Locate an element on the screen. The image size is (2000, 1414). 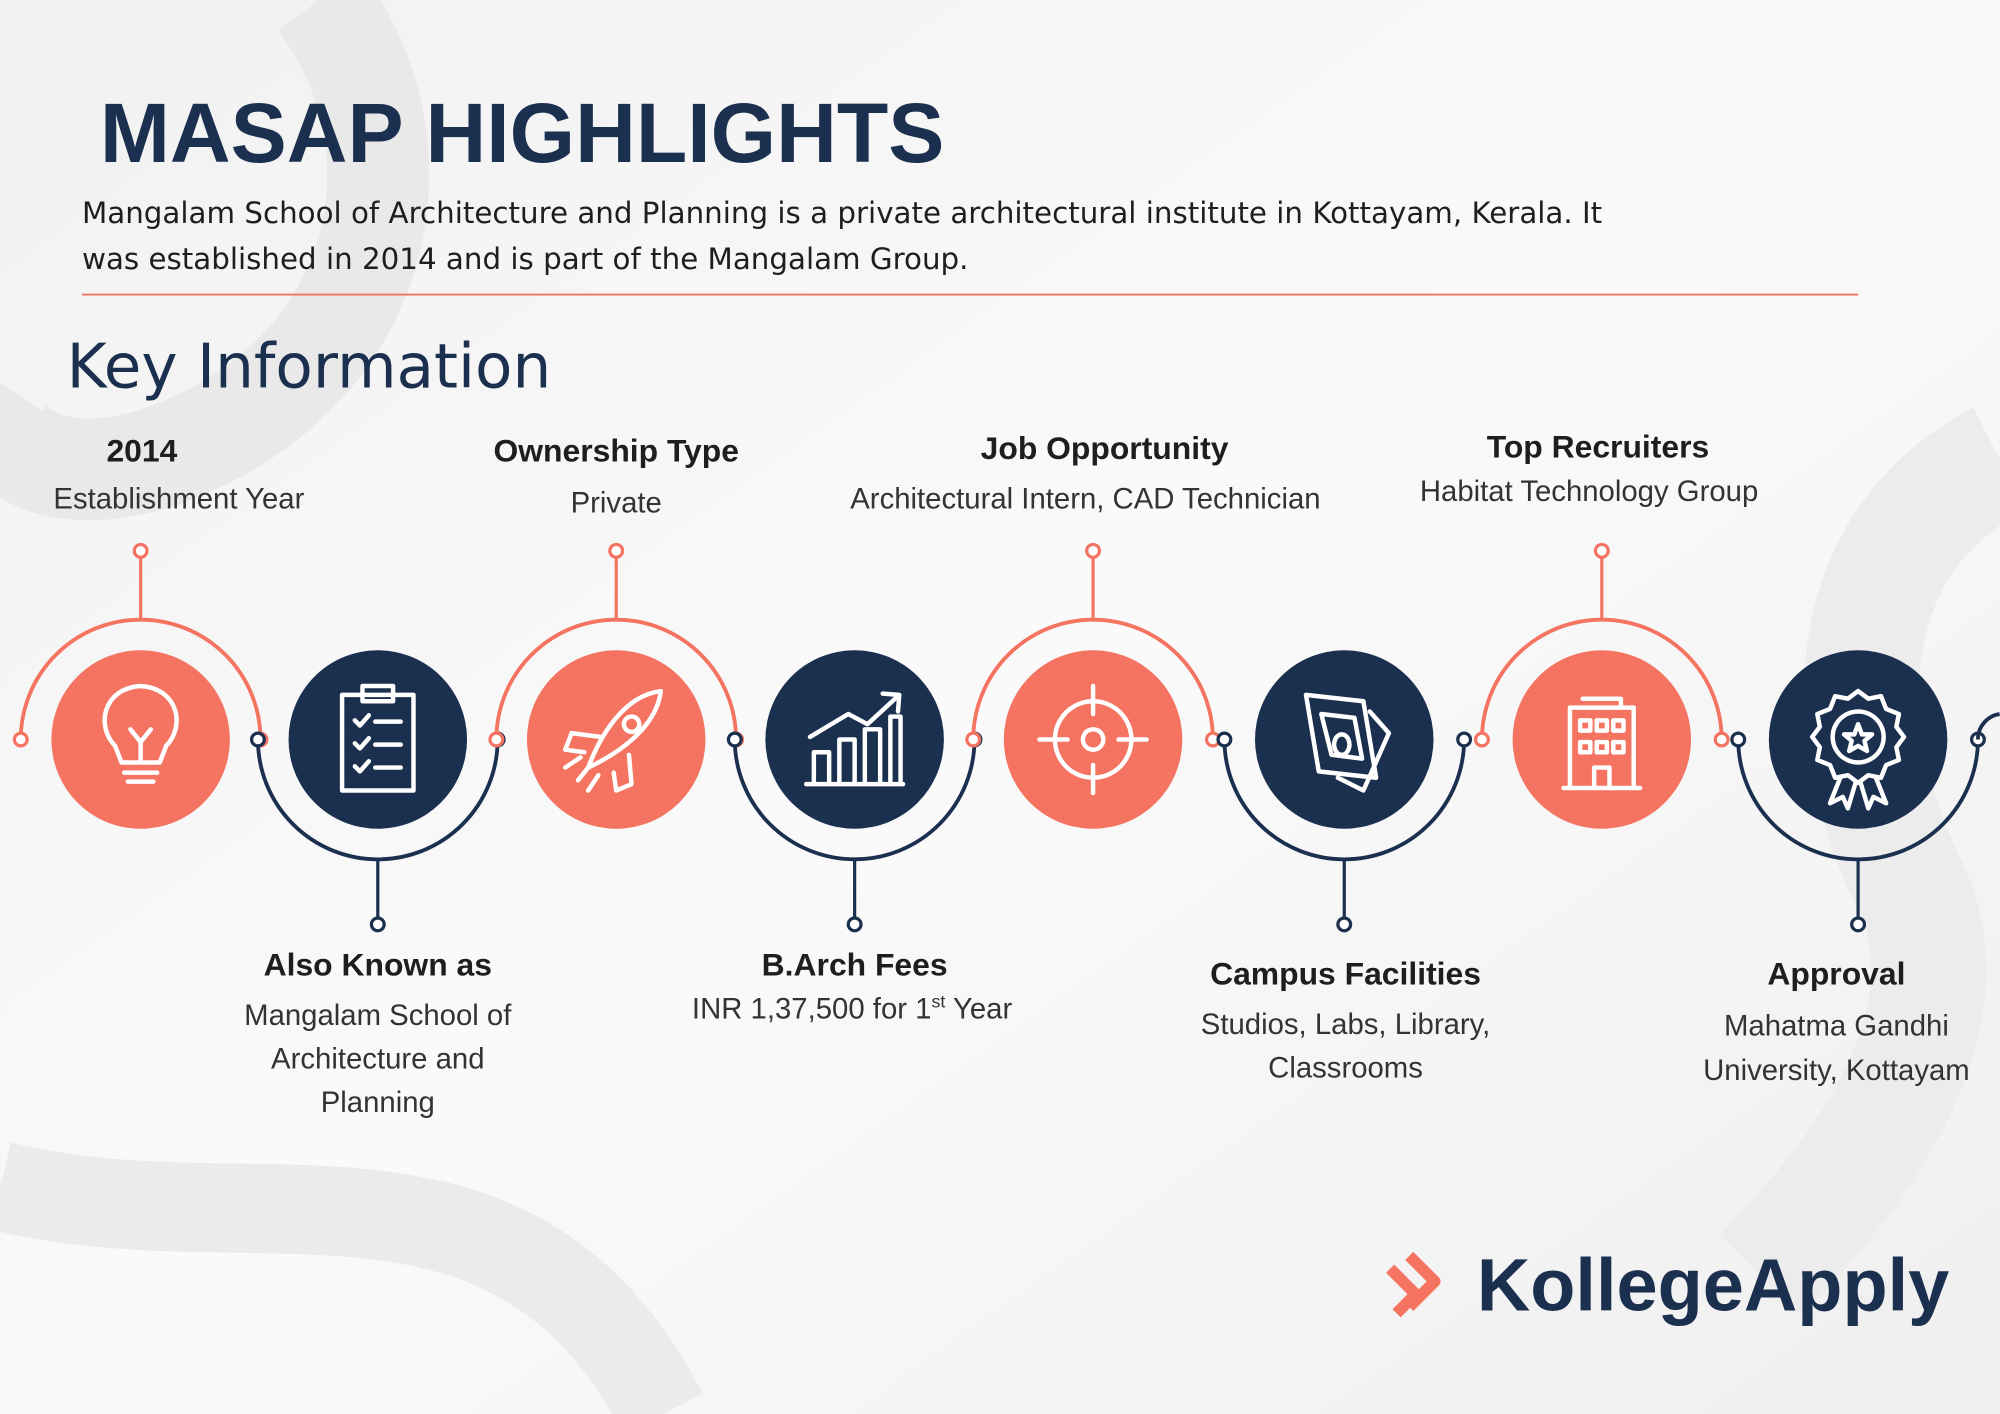
item-text-line: Private is located at coordinates (616, 503).